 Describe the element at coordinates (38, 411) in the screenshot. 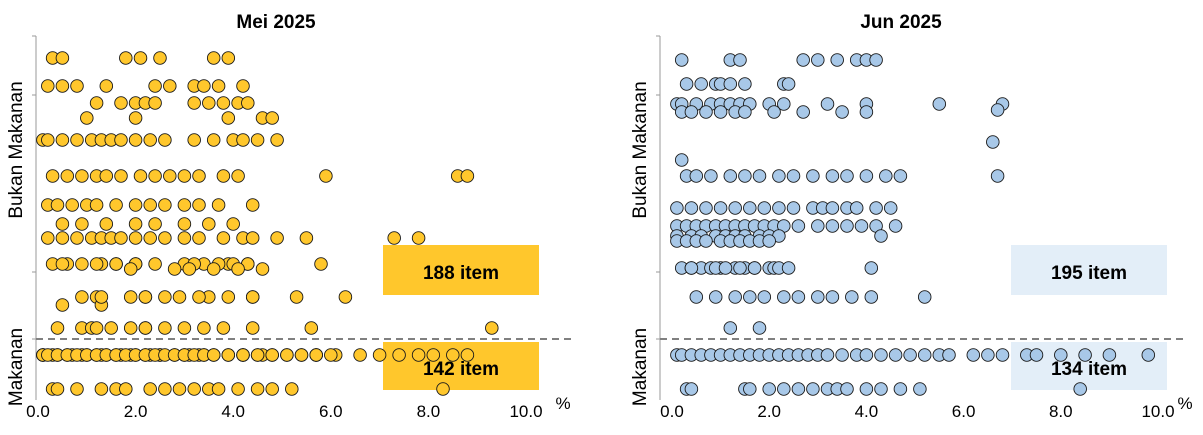

I see `x-tick-label: 0.0` at that location.